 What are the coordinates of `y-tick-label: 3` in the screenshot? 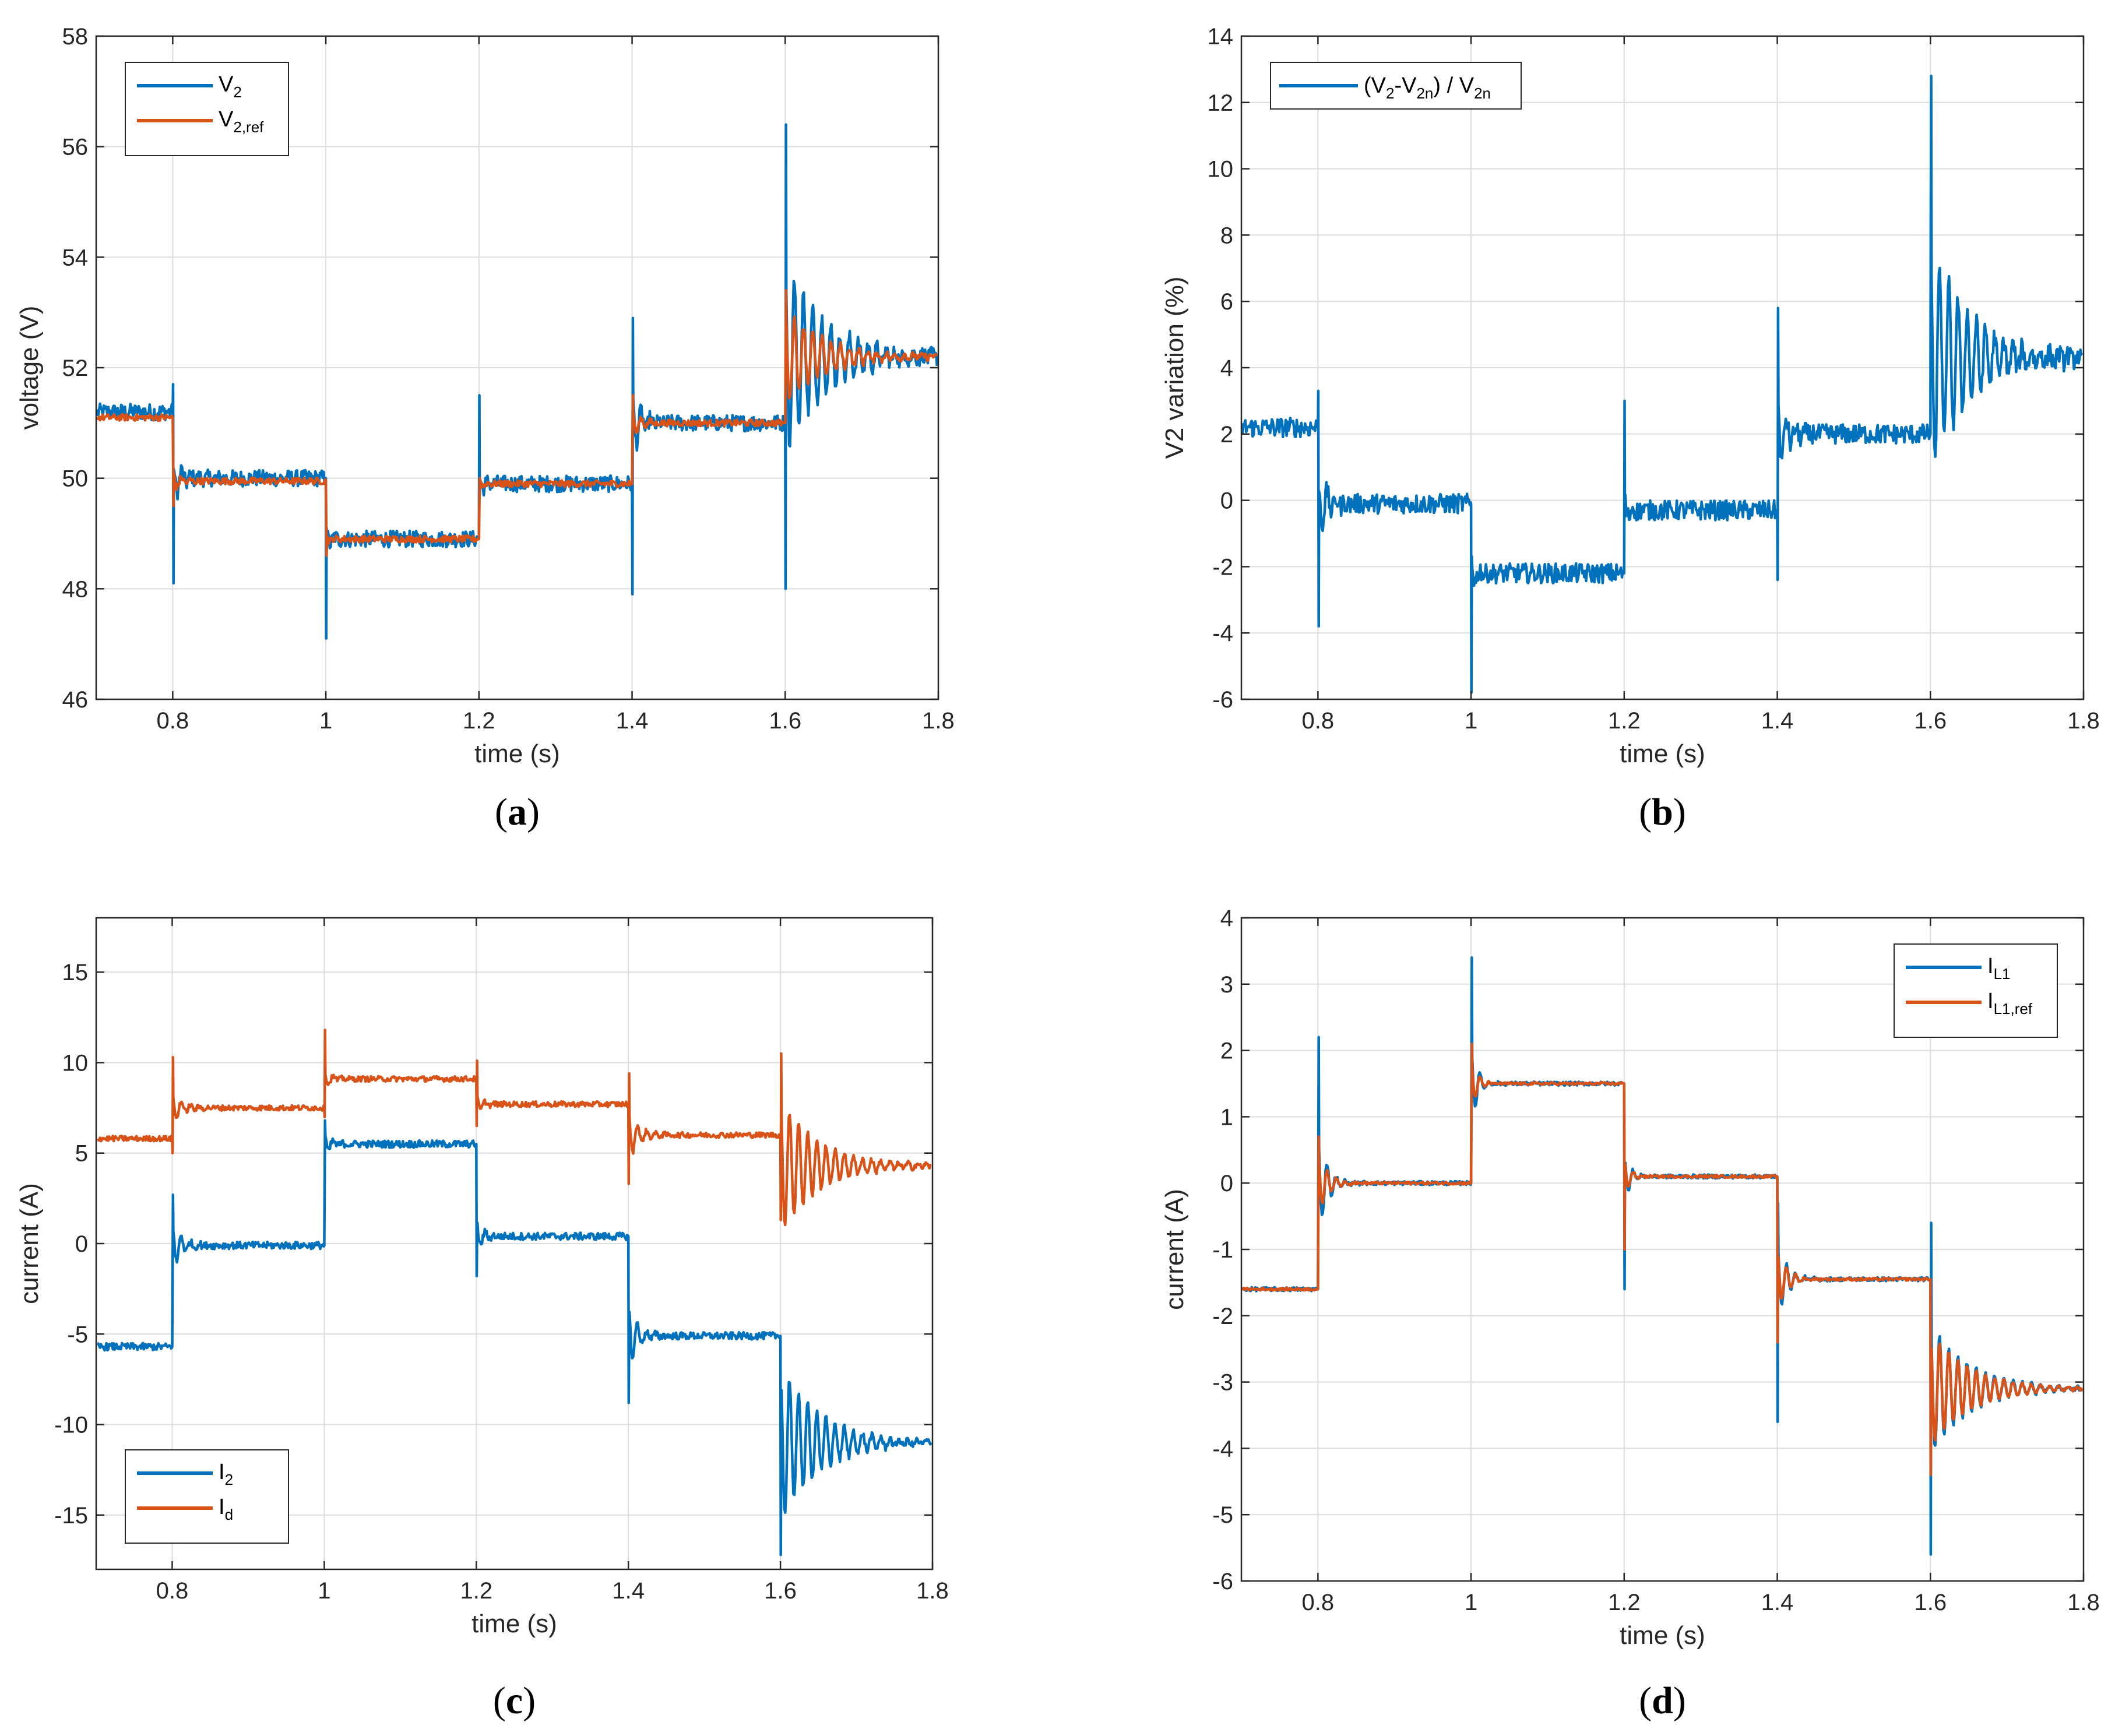 It's located at (1226, 985).